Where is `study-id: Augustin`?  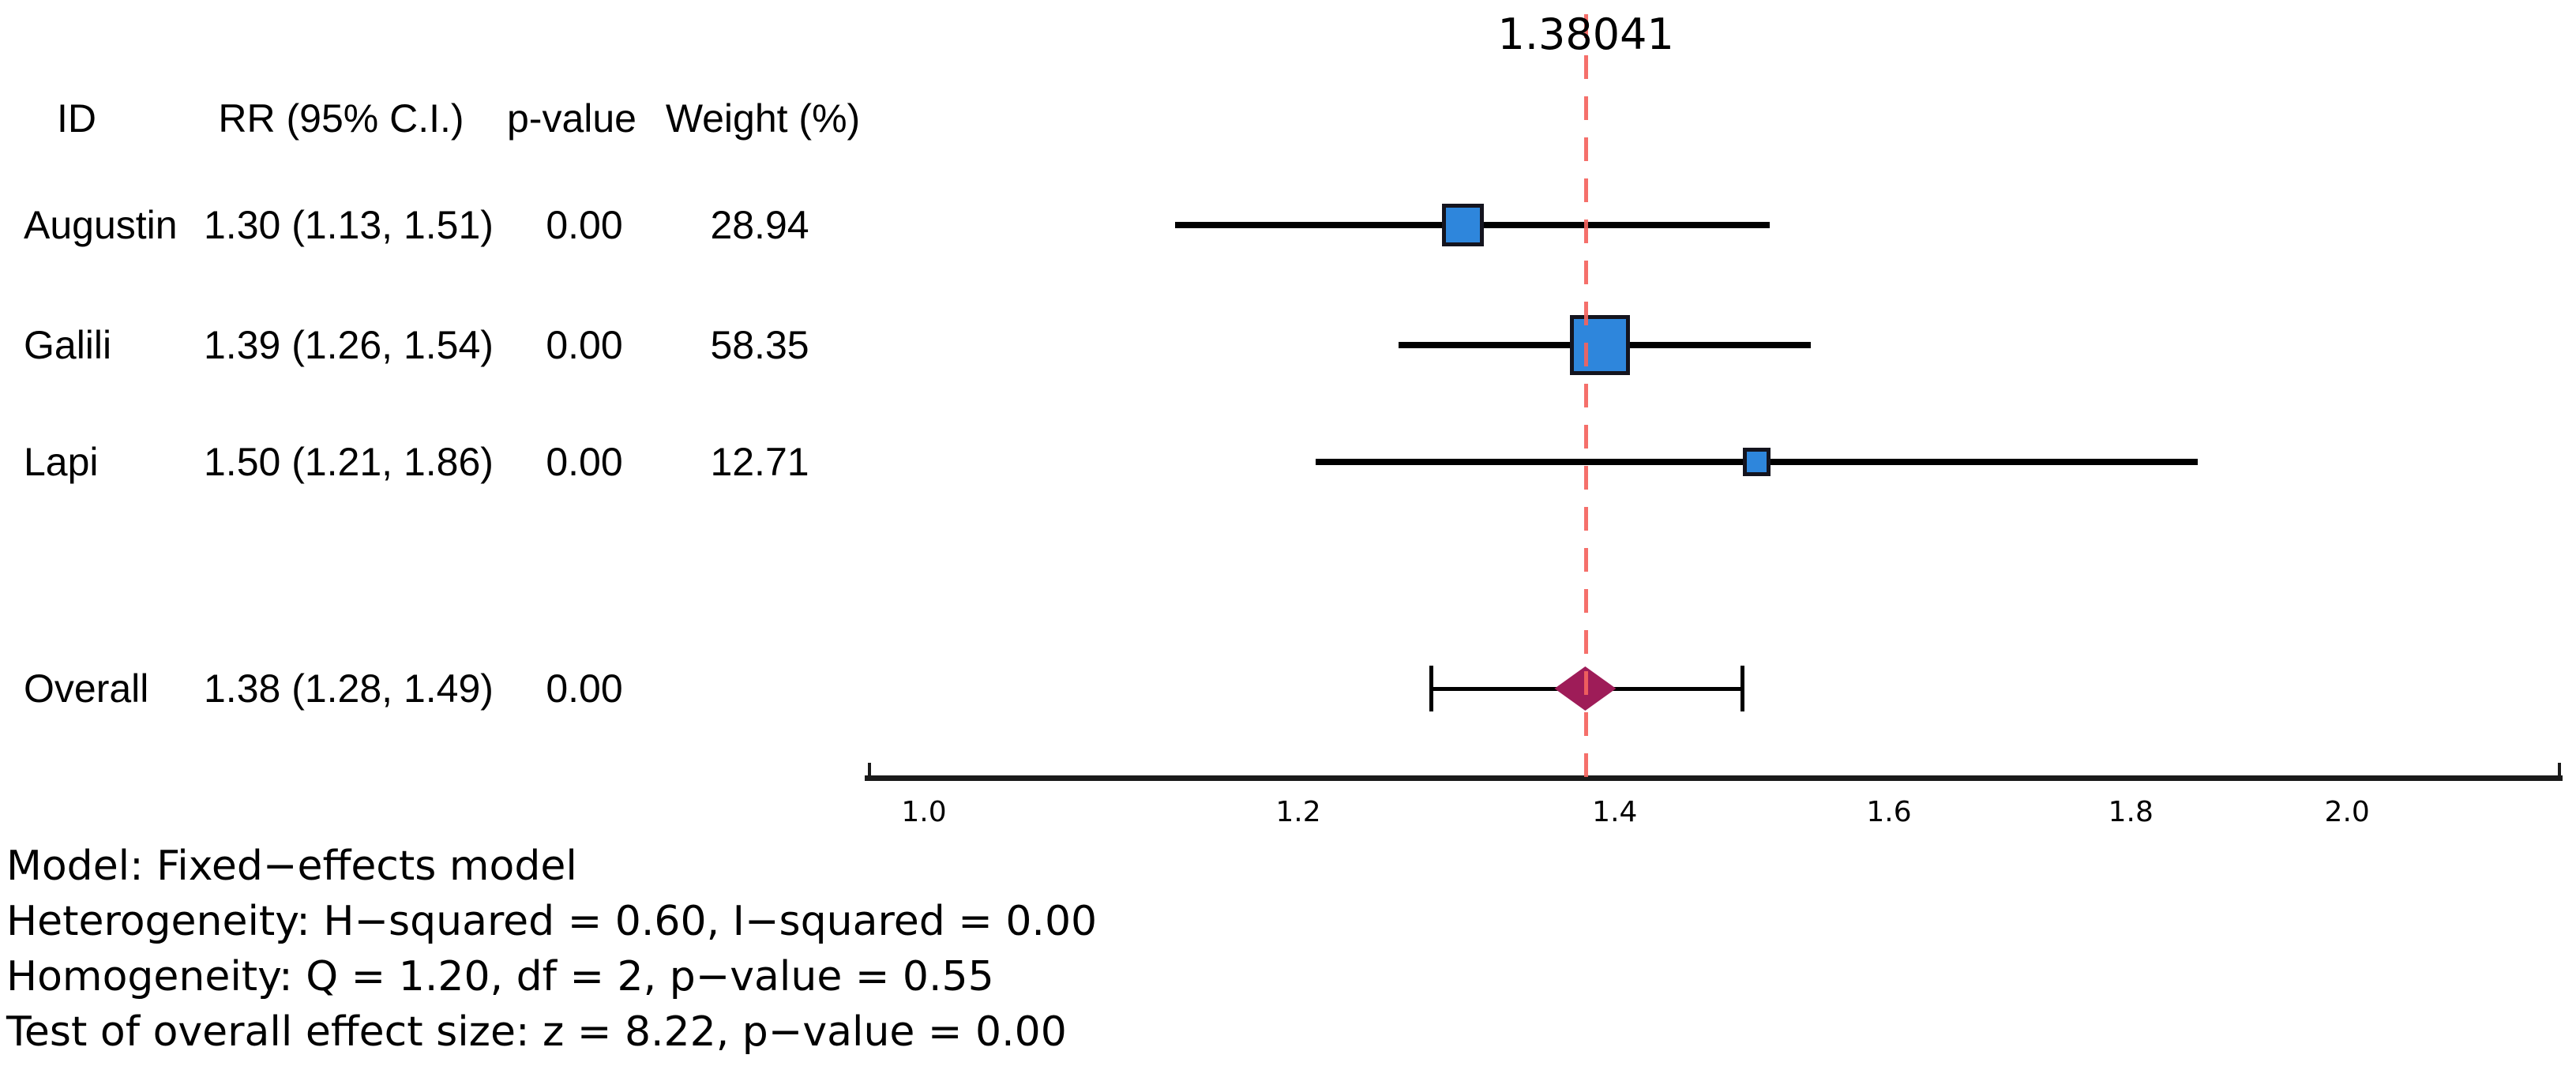 study-id: Augustin is located at coordinates (101, 225).